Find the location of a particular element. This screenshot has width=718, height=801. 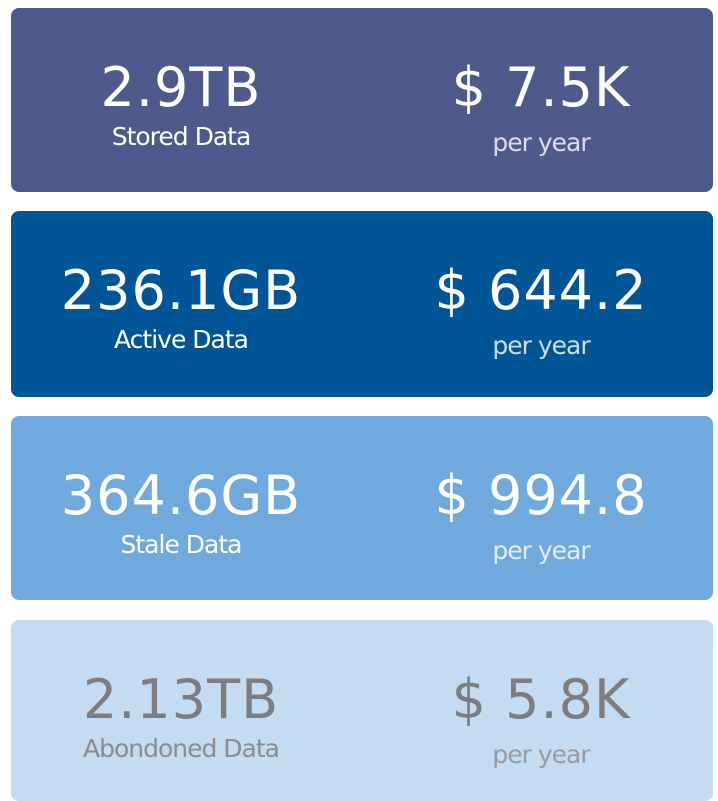

size: 2.13TB is located at coordinates (181, 699).